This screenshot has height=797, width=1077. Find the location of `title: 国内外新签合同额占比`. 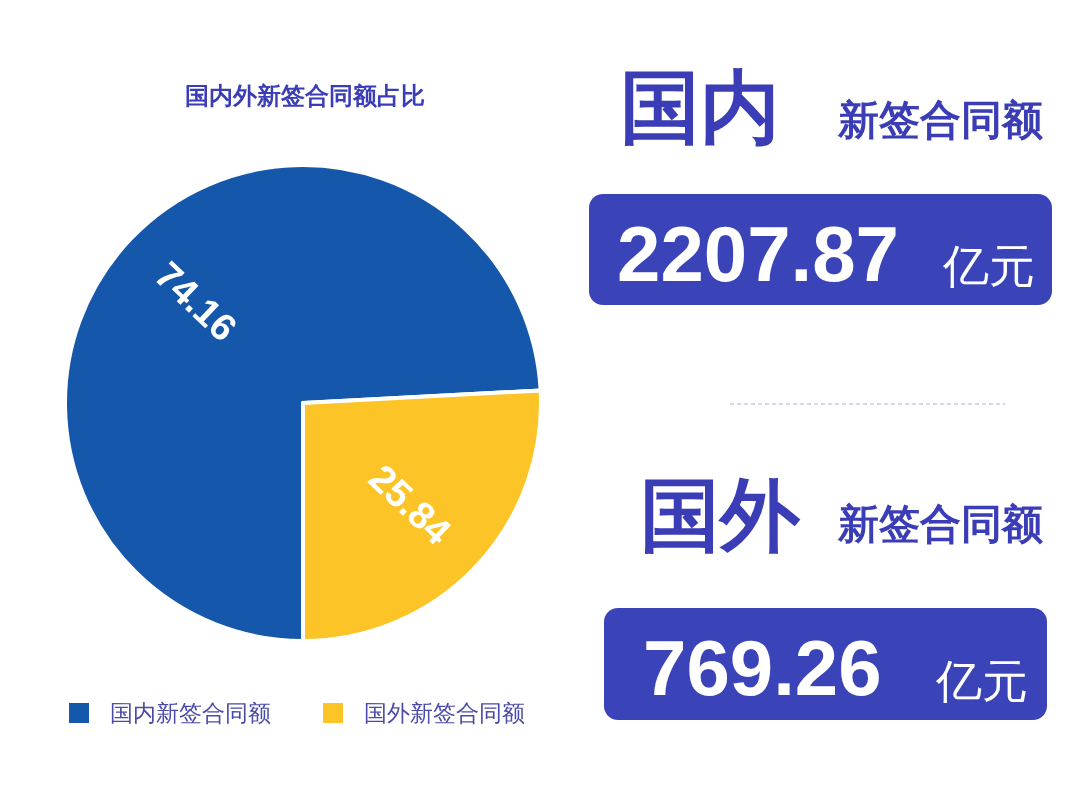

title: 国内外新签合同额占比 is located at coordinates (305, 95).